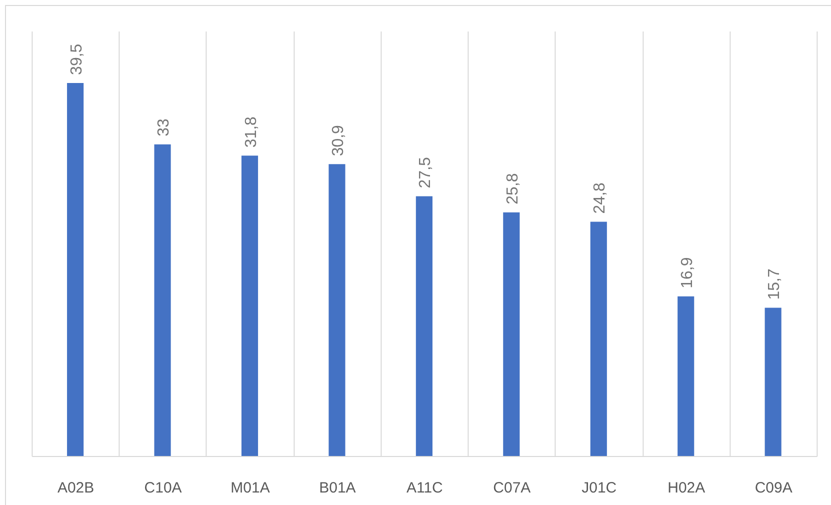 Image resolution: width=831 pixels, height=505 pixels. I want to click on x-tick-label: A11C, so click(425, 487).